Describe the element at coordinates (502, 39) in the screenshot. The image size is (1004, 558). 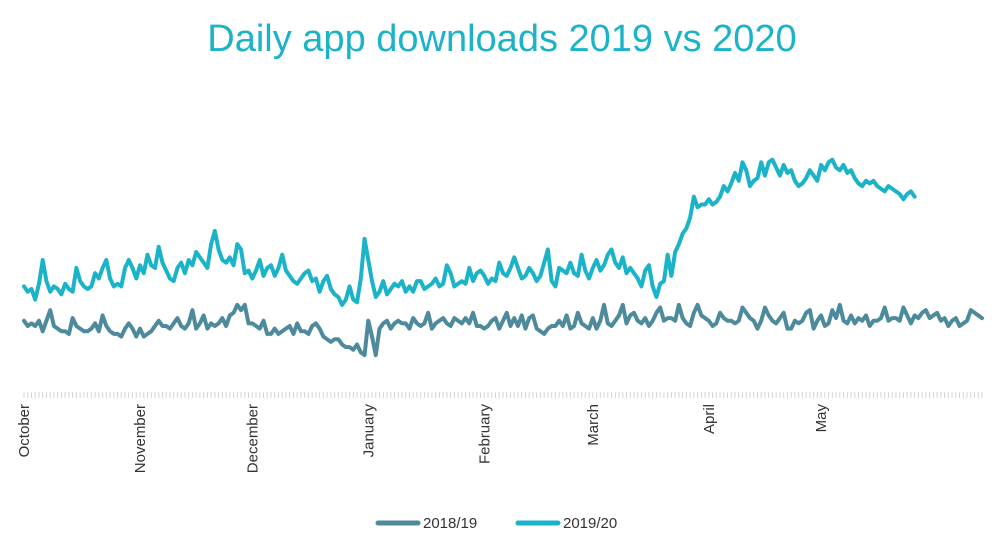
I see `chart-title: Daily app downloads 2019 vs 2020` at that location.